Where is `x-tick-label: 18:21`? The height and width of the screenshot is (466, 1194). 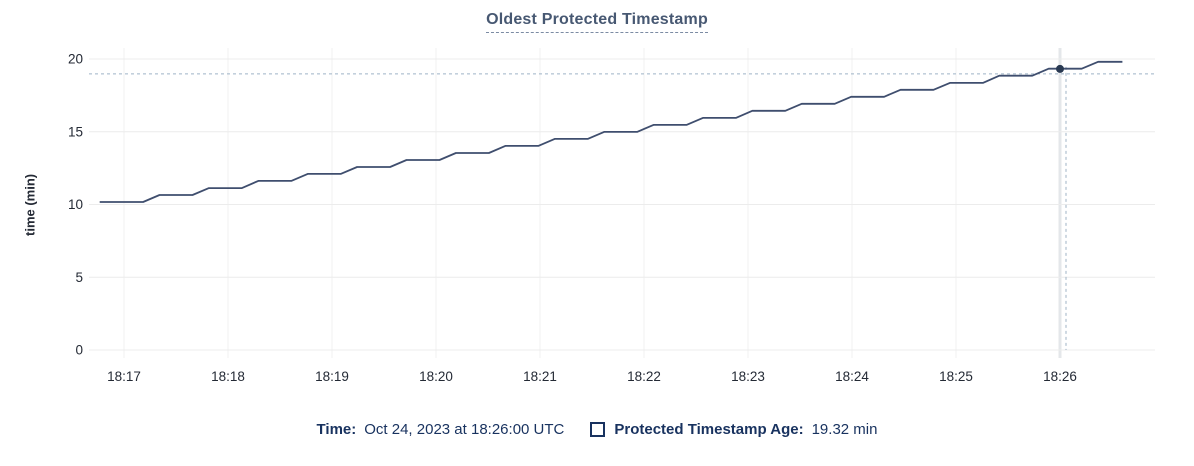 x-tick-label: 18:21 is located at coordinates (540, 376).